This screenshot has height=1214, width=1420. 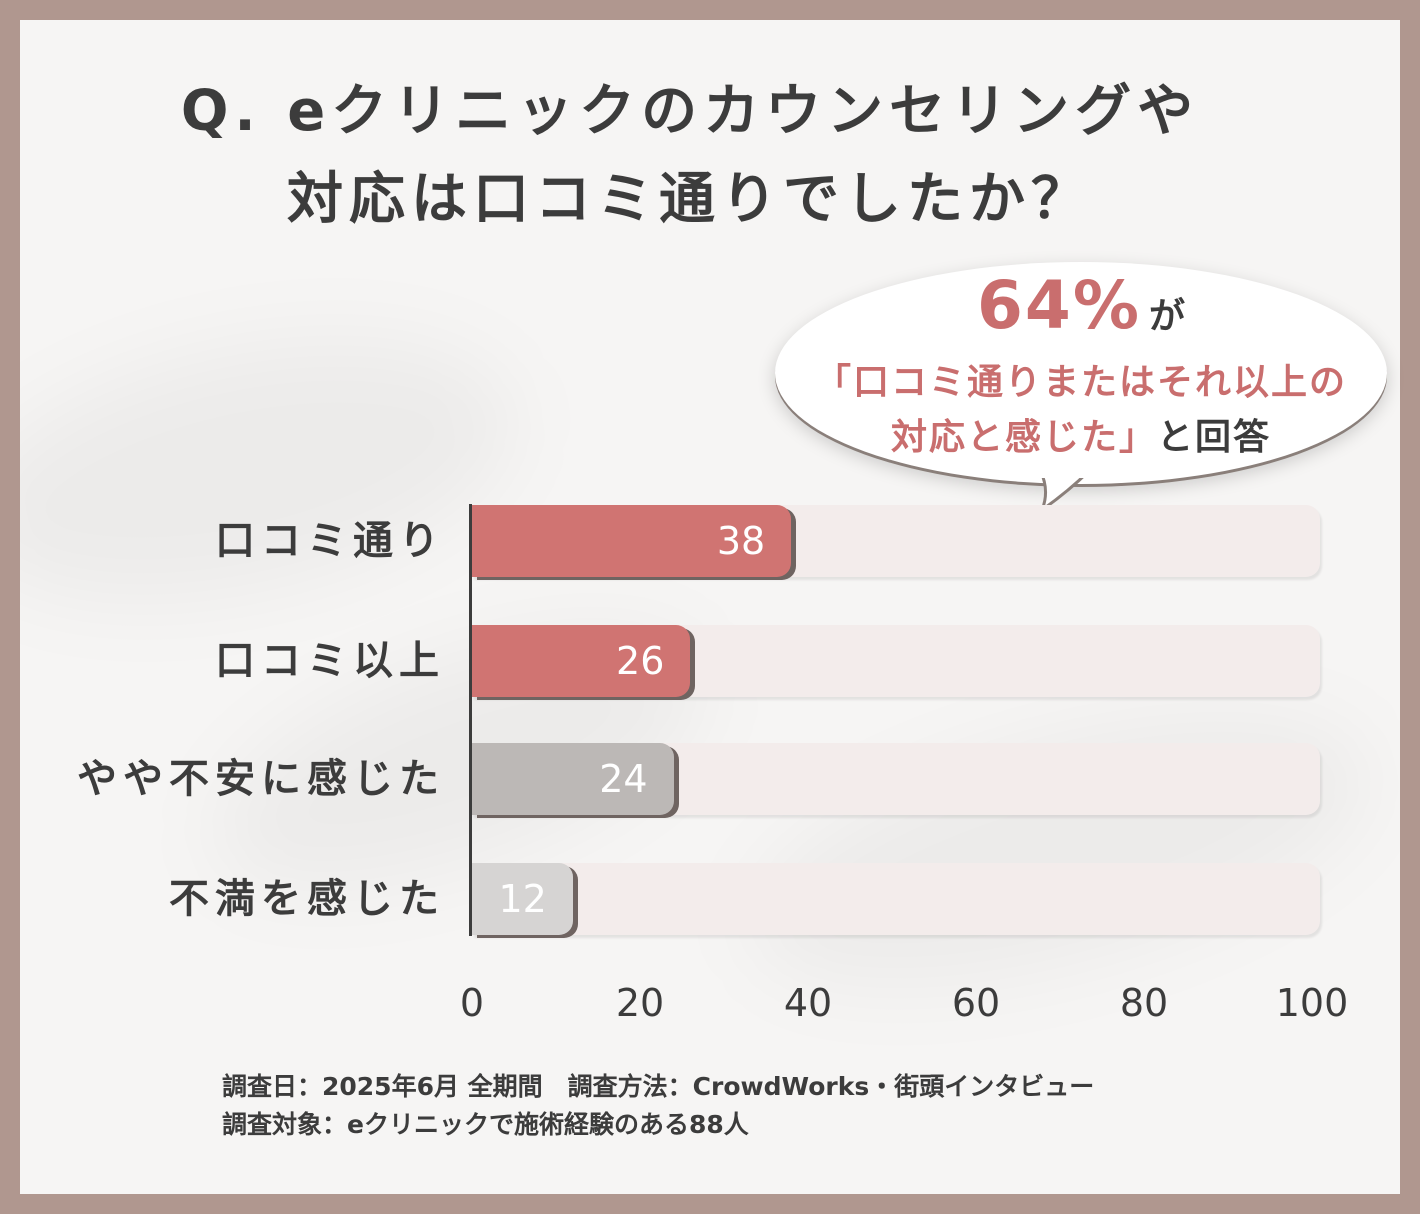 What do you see at coordinates (896, 899) in the screenshot?
I see `bar-track` at bounding box center [896, 899].